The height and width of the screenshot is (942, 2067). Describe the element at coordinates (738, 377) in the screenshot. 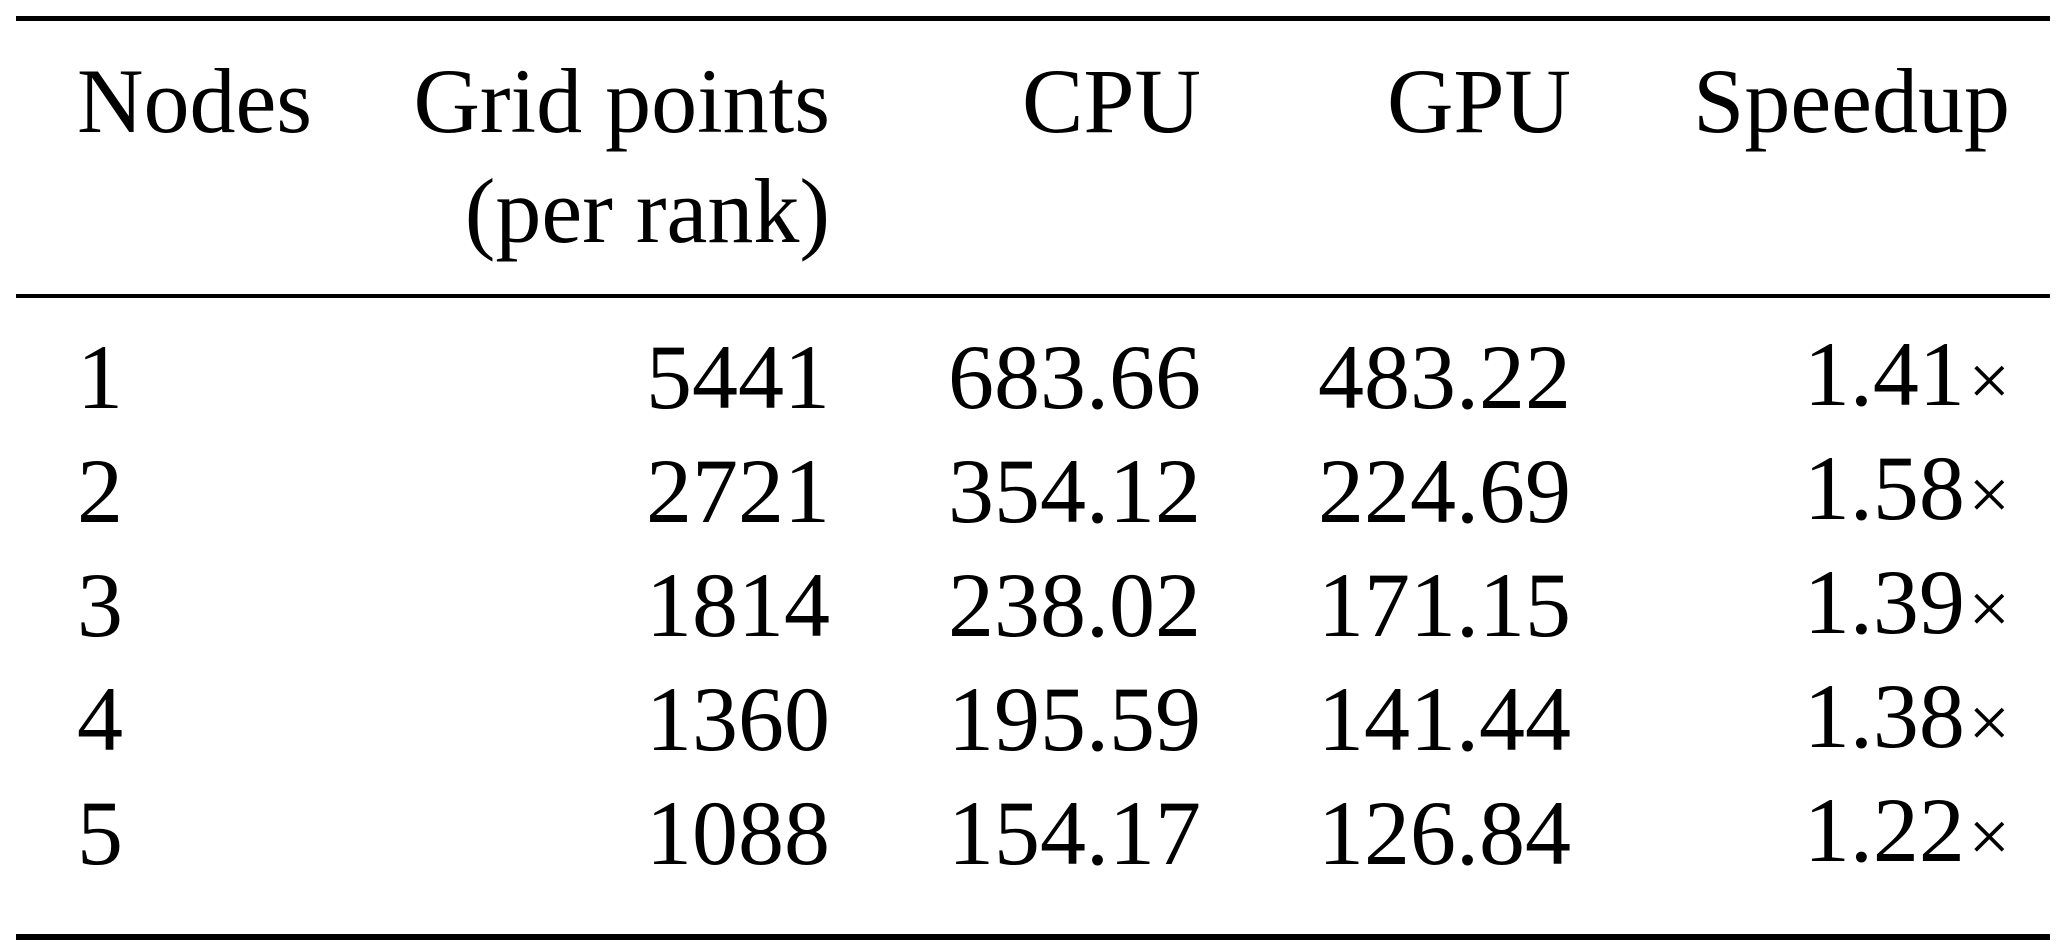

I see `cell-grid-points: 5441` at that location.